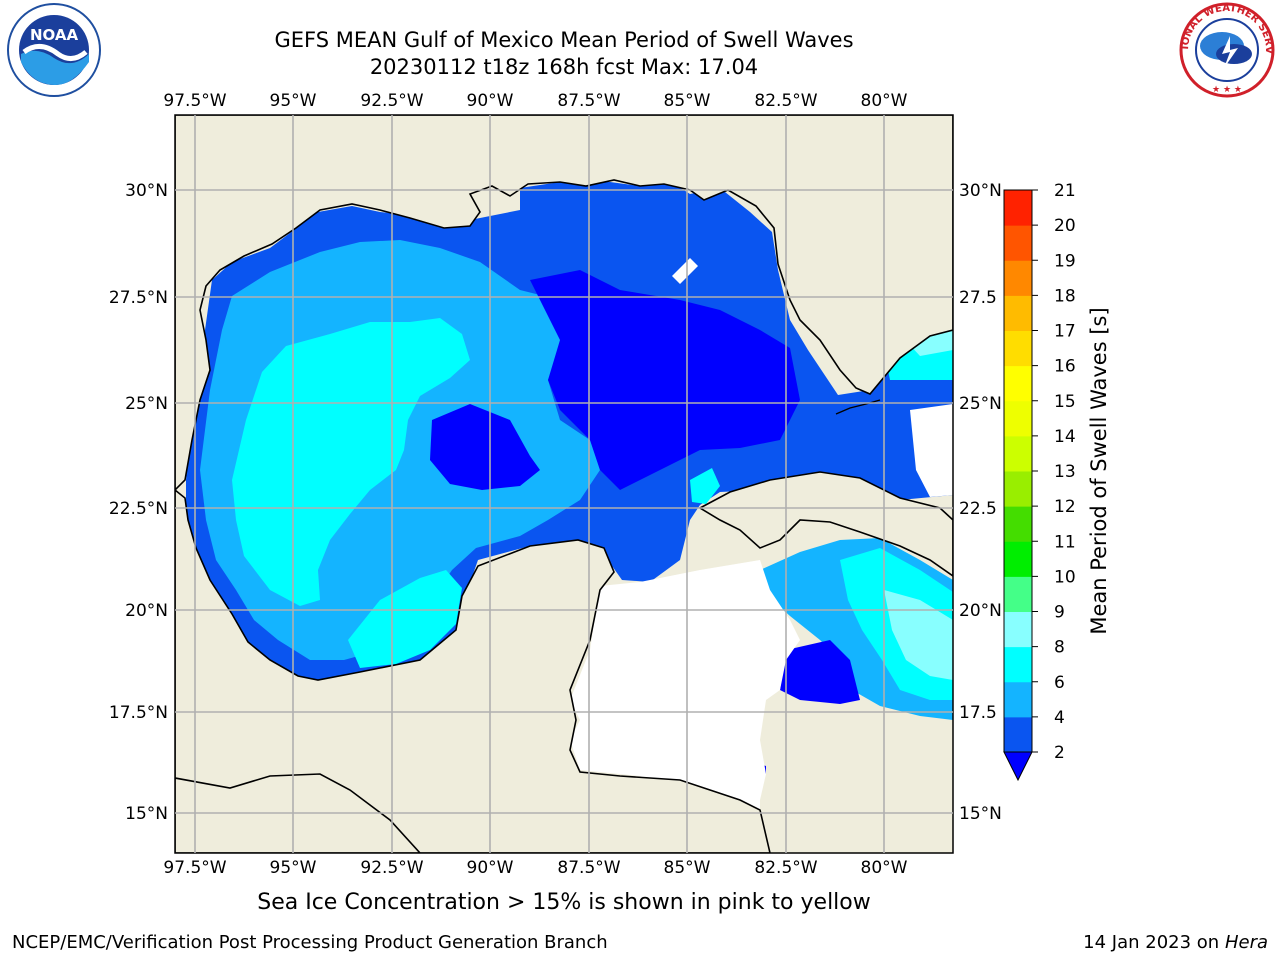 The width and height of the screenshot is (1280, 960). What do you see at coordinates (194, 868) in the screenshot?
I see `lon-label-bottom: 97.5°W` at bounding box center [194, 868].